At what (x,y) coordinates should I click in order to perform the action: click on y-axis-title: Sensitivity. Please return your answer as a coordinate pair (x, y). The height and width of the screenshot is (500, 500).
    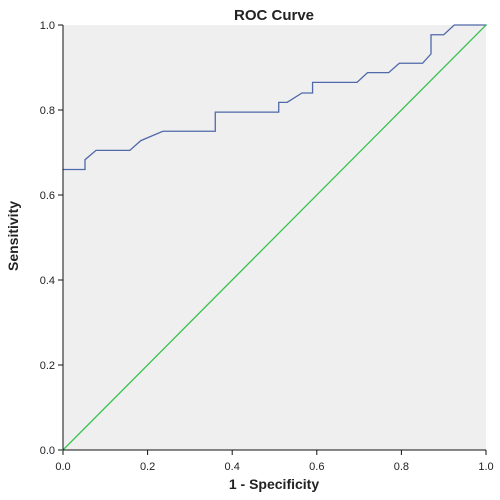
    Looking at the image, I should click on (13, 236).